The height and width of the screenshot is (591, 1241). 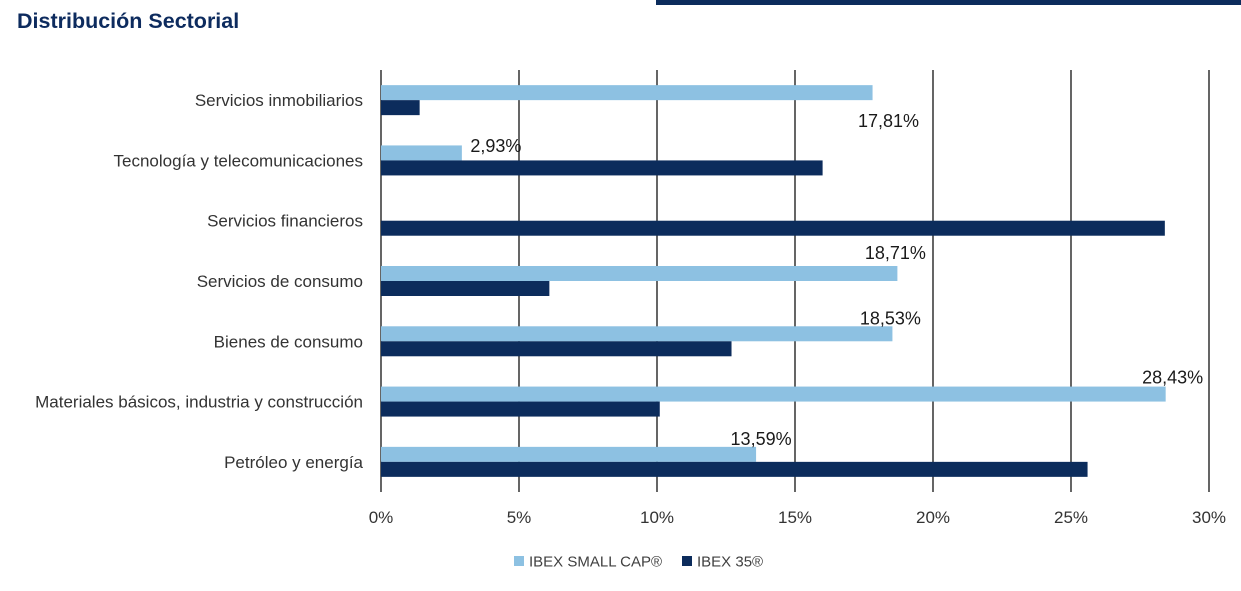 What do you see at coordinates (761, 439) in the screenshot?
I see `data-label: 13,59%` at bounding box center [761, 439].